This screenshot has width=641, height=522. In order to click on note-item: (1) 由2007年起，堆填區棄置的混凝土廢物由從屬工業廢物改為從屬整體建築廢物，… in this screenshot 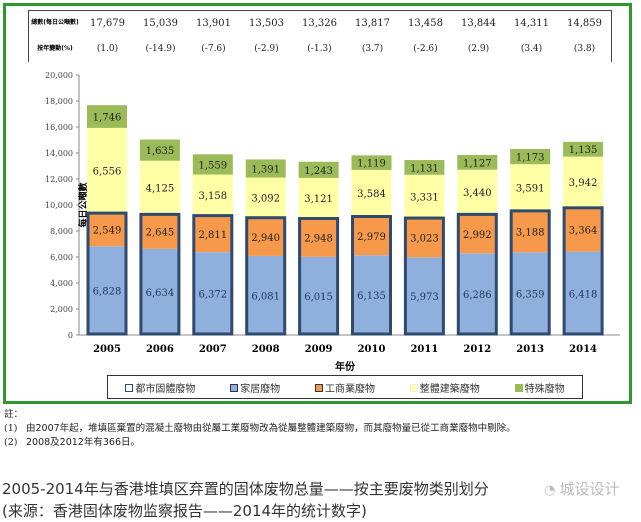, I will do `click(260, 429)`.